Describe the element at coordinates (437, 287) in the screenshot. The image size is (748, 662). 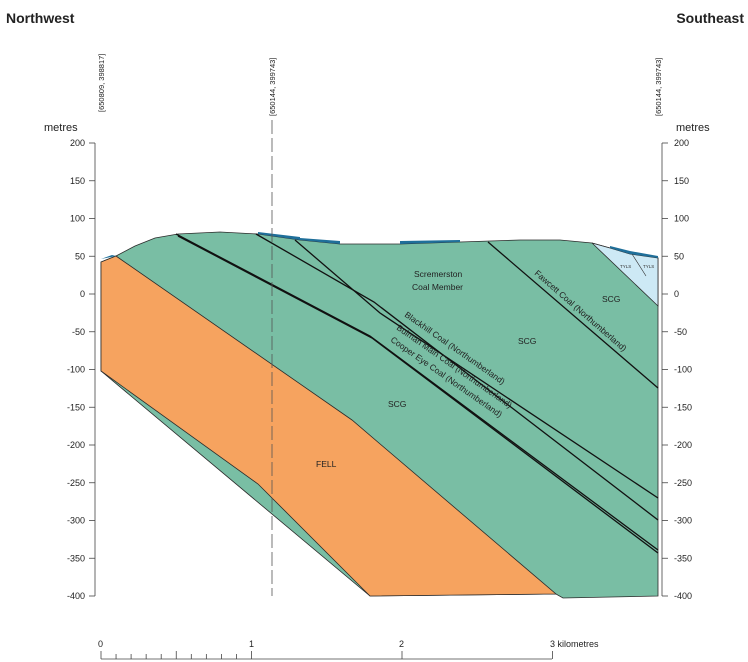
I see `unit-label-scremerston-2: Coal Member` at that location.